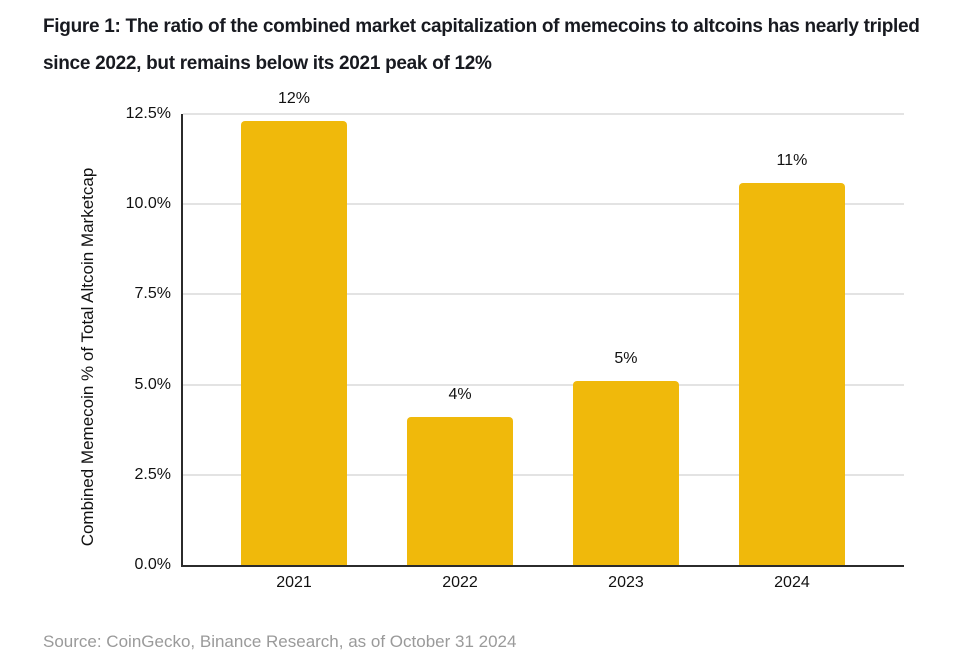 The width and height of the screenshot is (974, 664). Describe the element at coordinates (792, 160) in the screenshot. I see `bar-value-label: 11%` at that location.